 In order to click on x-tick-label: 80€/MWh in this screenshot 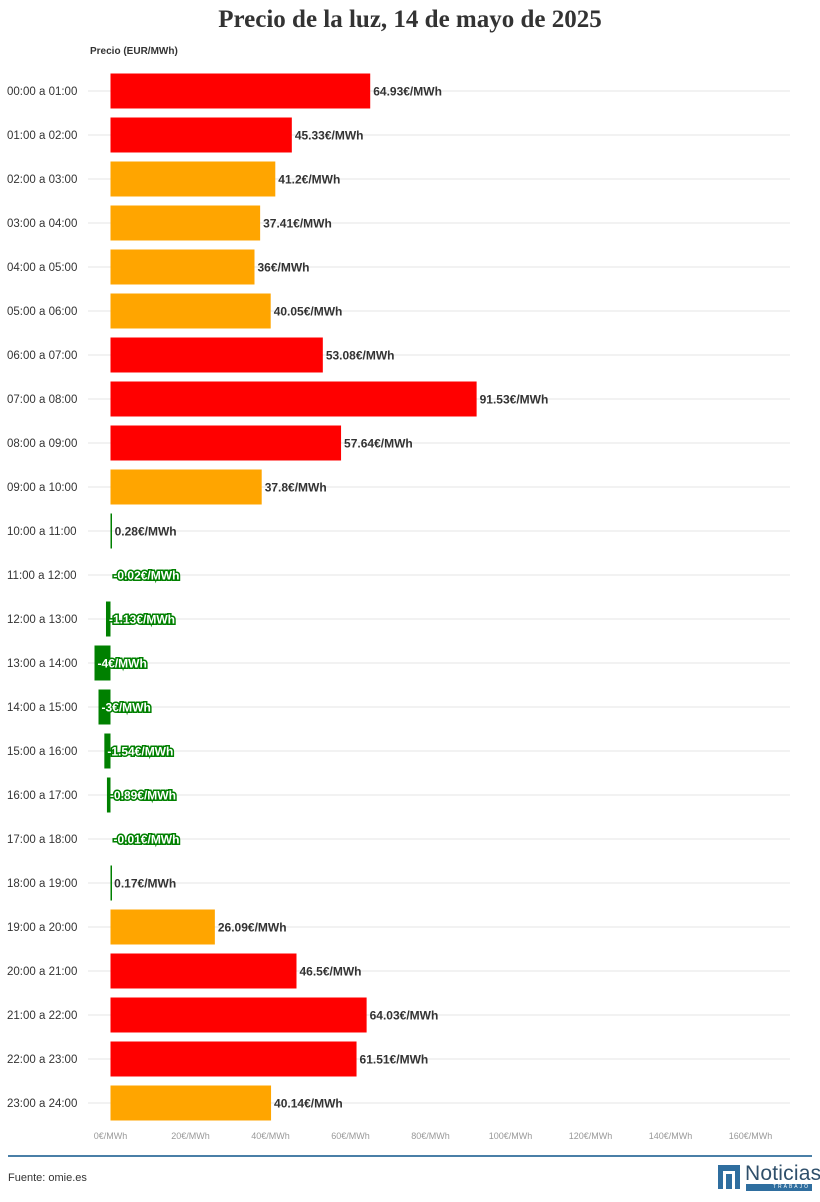, I will do `click(430, 1136)`.